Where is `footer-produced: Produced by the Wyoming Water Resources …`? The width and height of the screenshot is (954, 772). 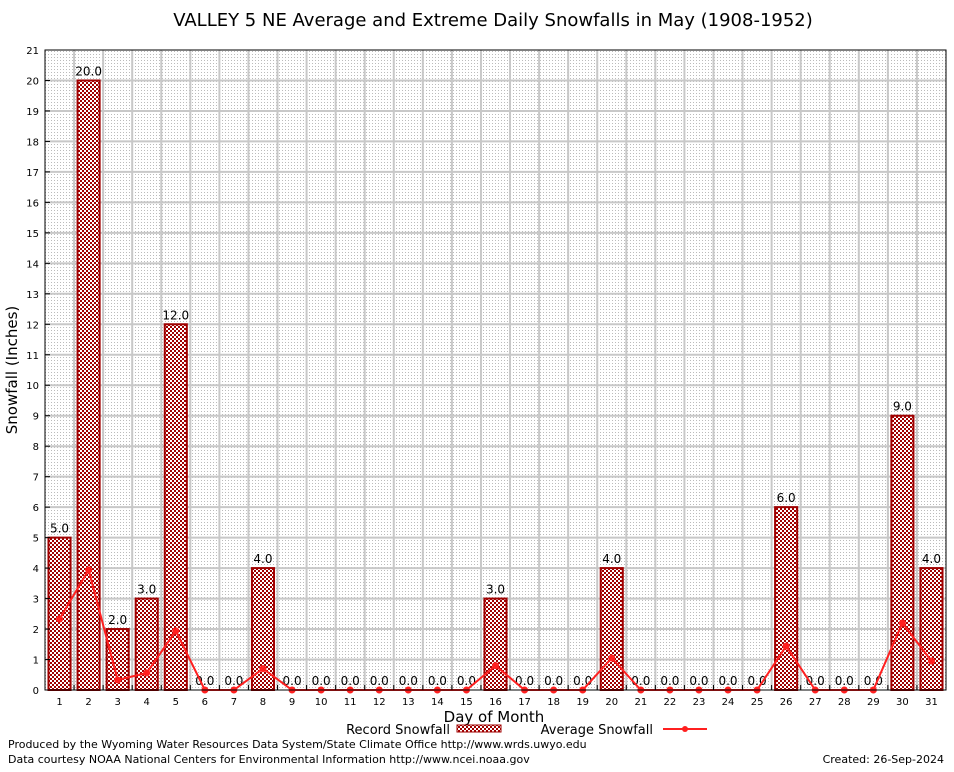
footer-produced: Produced by the Wyoming Water Resources … is located at coordinates (297, 744).